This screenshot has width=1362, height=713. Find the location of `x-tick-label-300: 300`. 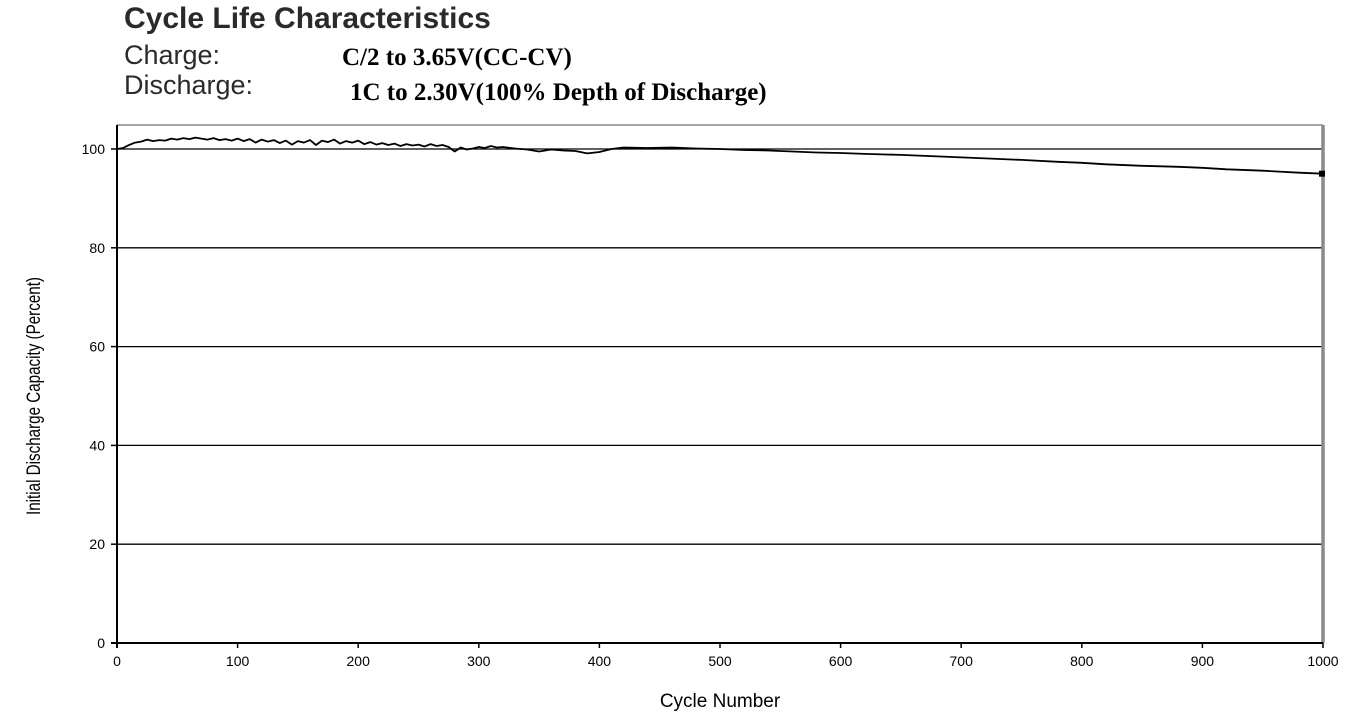

x-tick-label-300: 300 is located at coordinates (479, 661).